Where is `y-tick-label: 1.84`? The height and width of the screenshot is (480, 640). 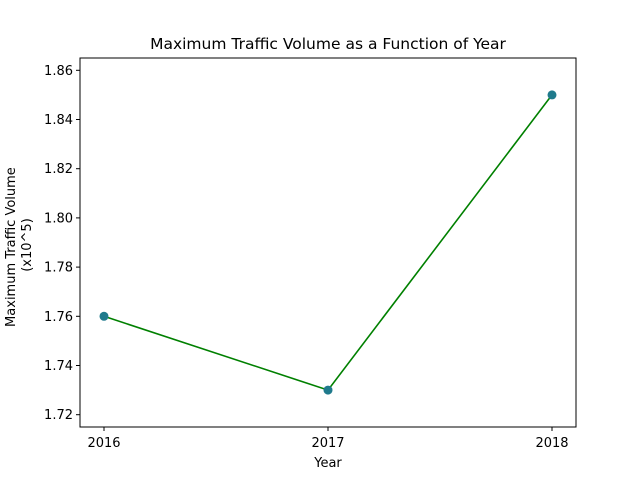 y-tick-label: 1.84 is located at coordinates (58, 120).